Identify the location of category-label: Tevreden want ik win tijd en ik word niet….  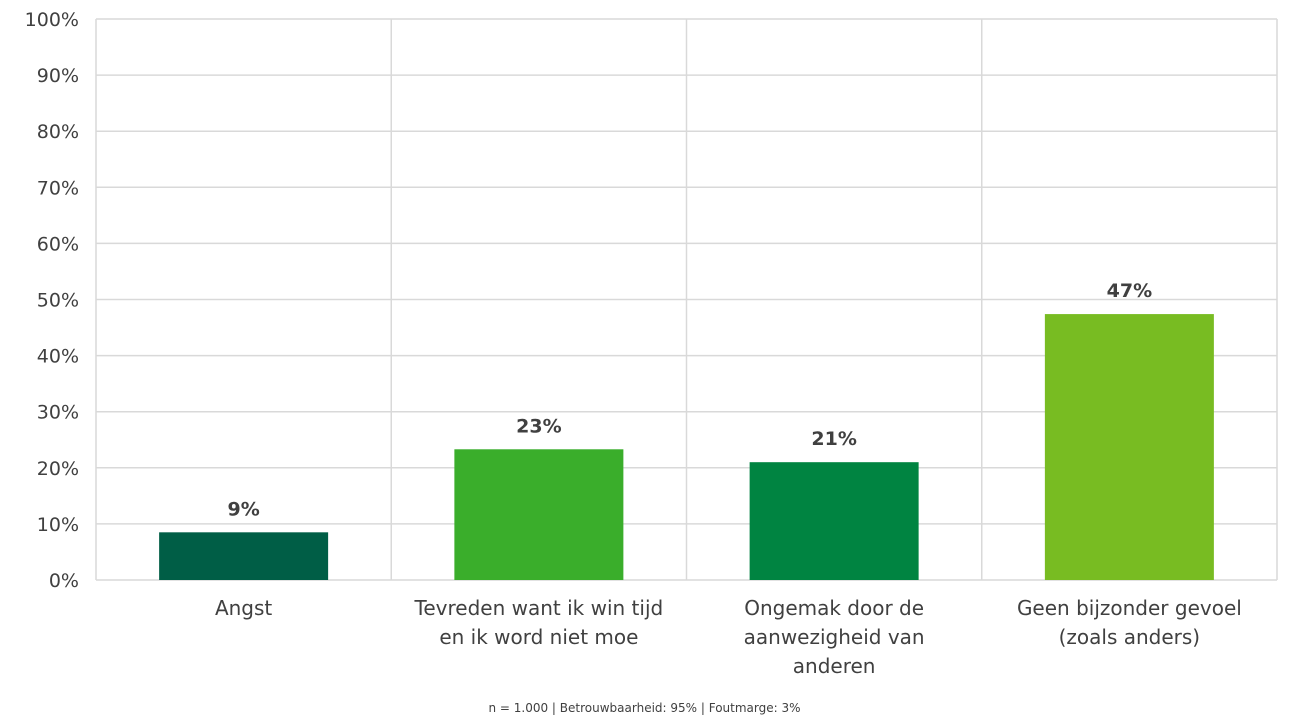
(539, 622).